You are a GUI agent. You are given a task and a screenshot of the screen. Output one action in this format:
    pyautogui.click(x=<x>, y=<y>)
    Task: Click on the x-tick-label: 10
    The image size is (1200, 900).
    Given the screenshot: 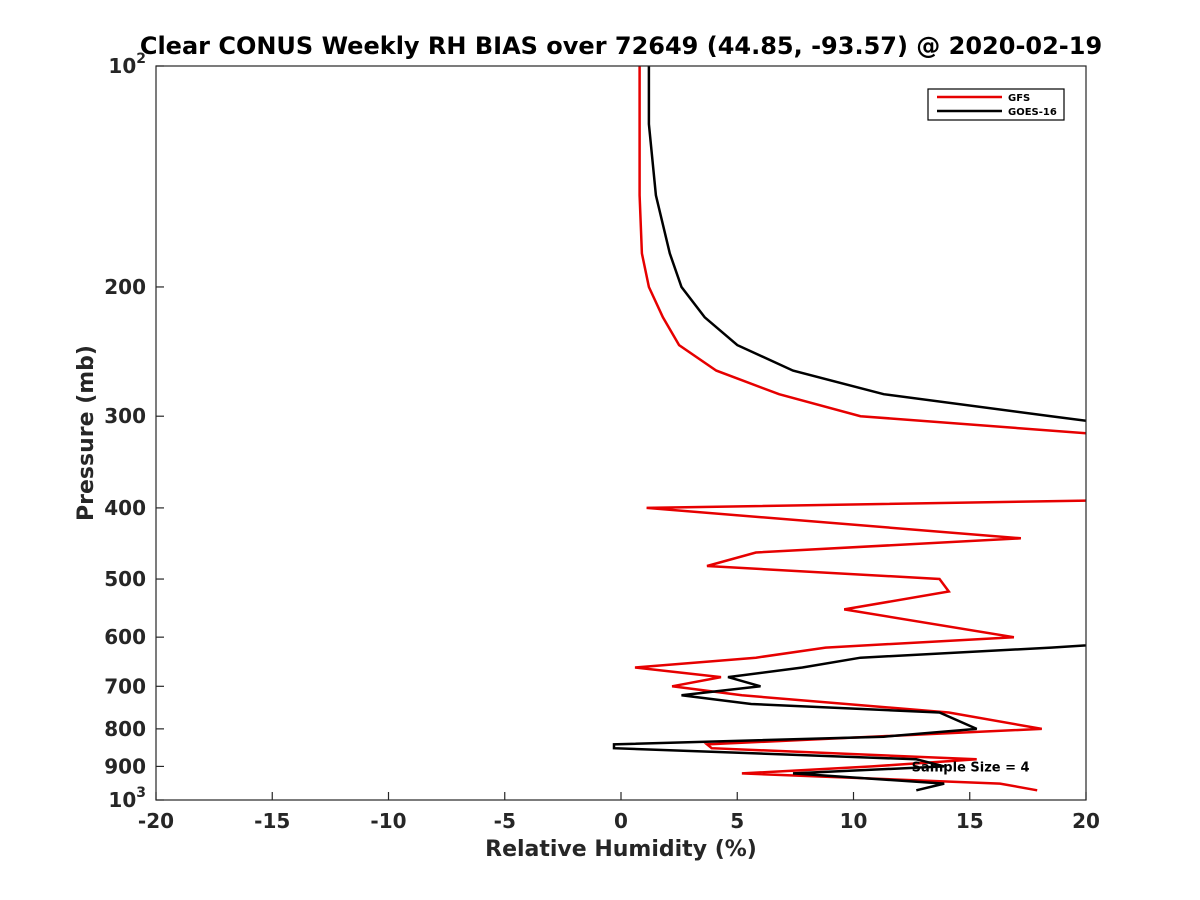 What is the action you would take?
    pyautogui.click(x=854, y=821)
    